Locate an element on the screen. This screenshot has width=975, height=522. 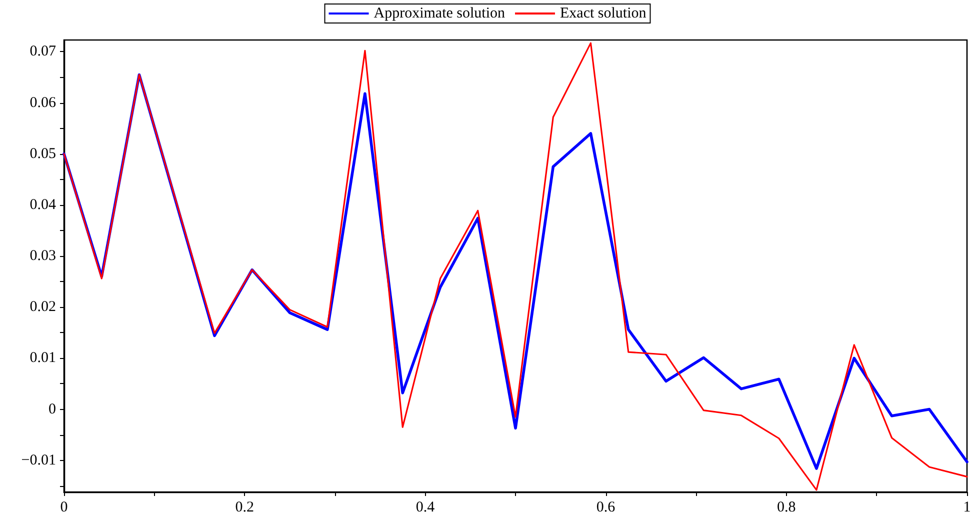
y-tick-label: 0.03 is located at coordinates (43, 256).